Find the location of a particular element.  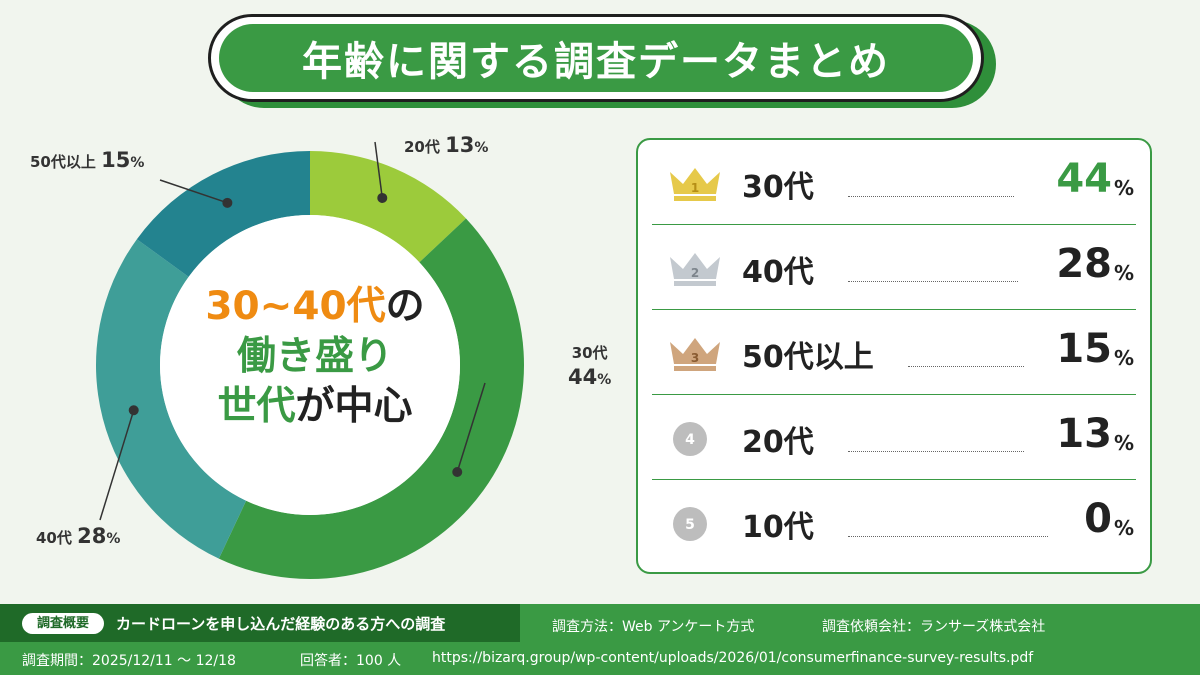

page-title: 年齢に関する調査データまとめ is located at coordinates (596, 62).